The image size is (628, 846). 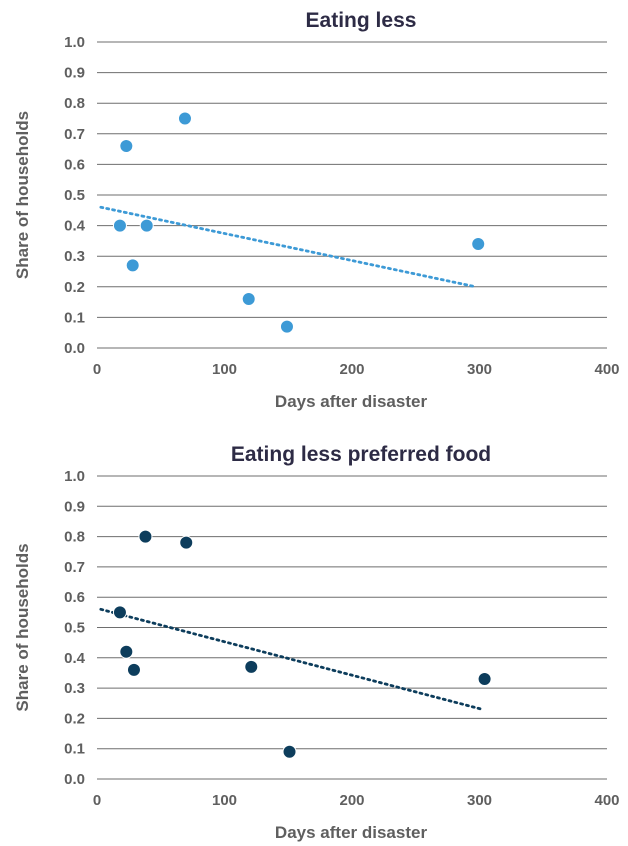 What do you see at coordinates (224, 369) in the screenshot?
I see `c0-x-tick-100: 100` at bounding box center [224, 369].